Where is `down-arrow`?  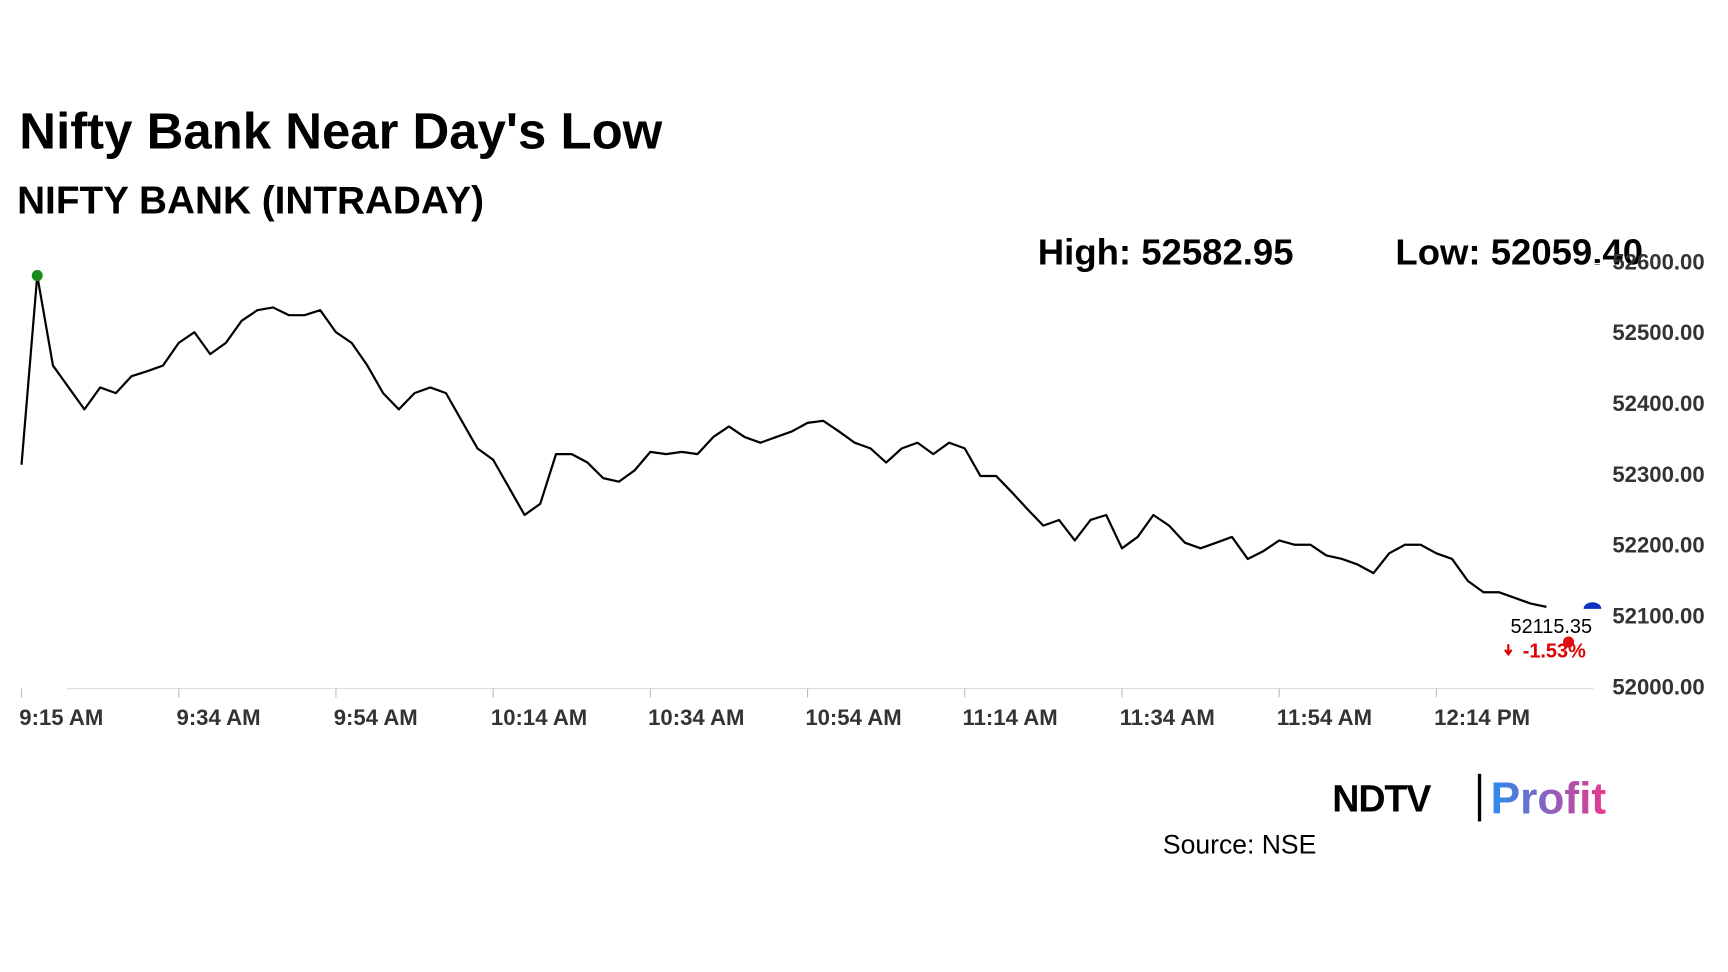 down-arrow is located at coordinates (1508, 650).